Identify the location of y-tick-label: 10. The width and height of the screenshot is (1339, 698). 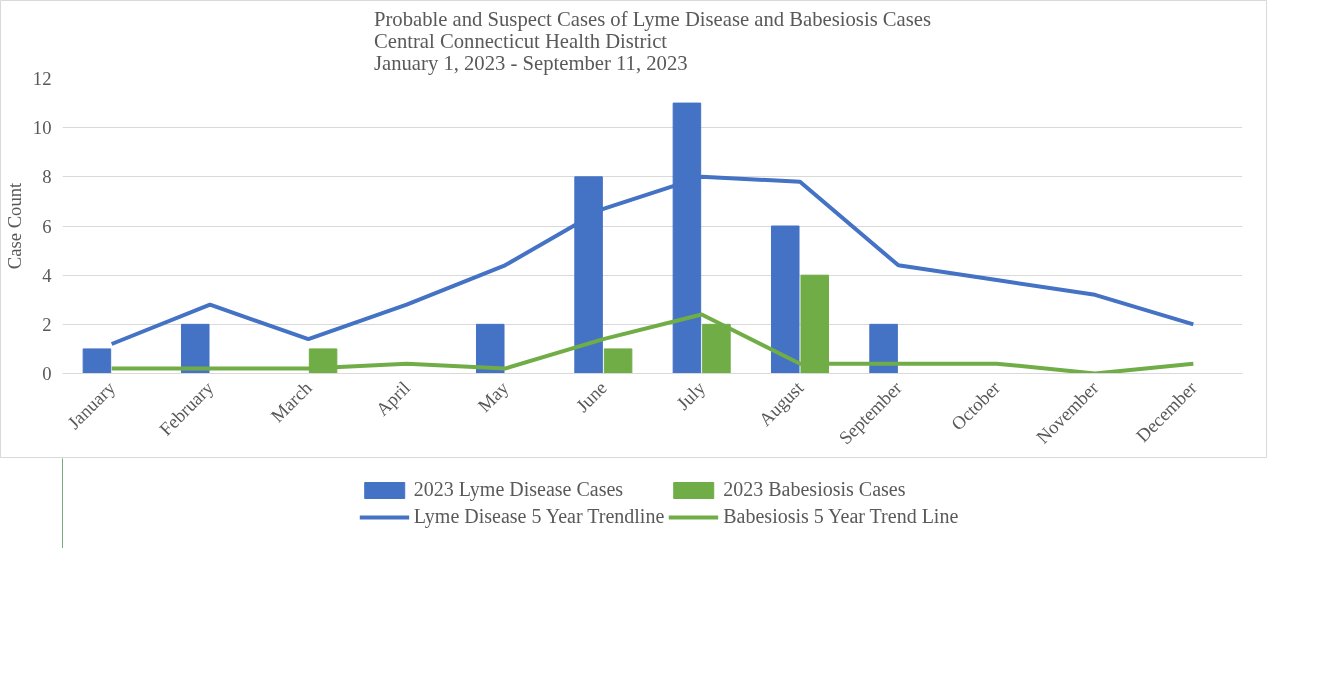
(42, 128).